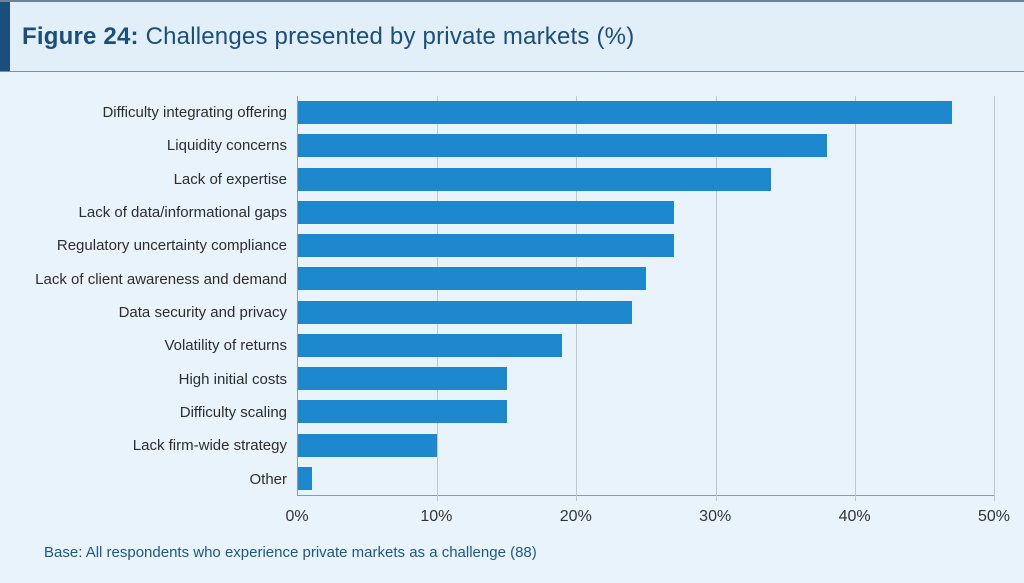 This screenshot has width=1024, height=583. I want to click on x-axis-tick-label: 30%, so click(715, 516).